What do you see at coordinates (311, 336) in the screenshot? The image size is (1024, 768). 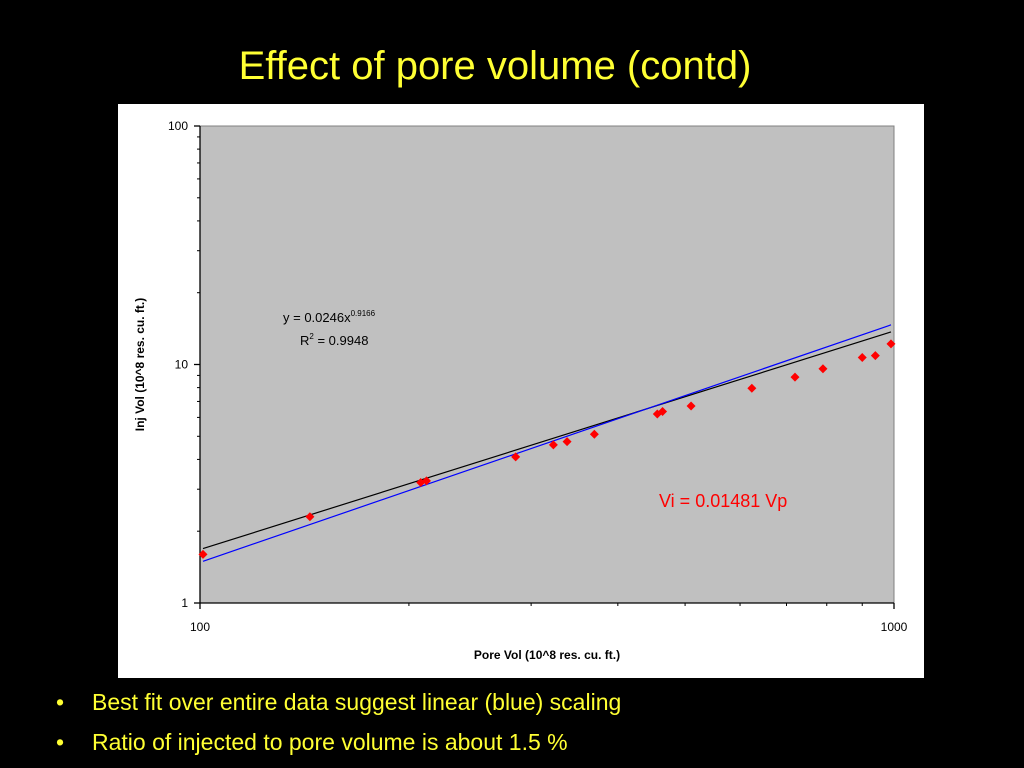 I see `r-squared-superscript: 2` at bounding box center [311, 336].